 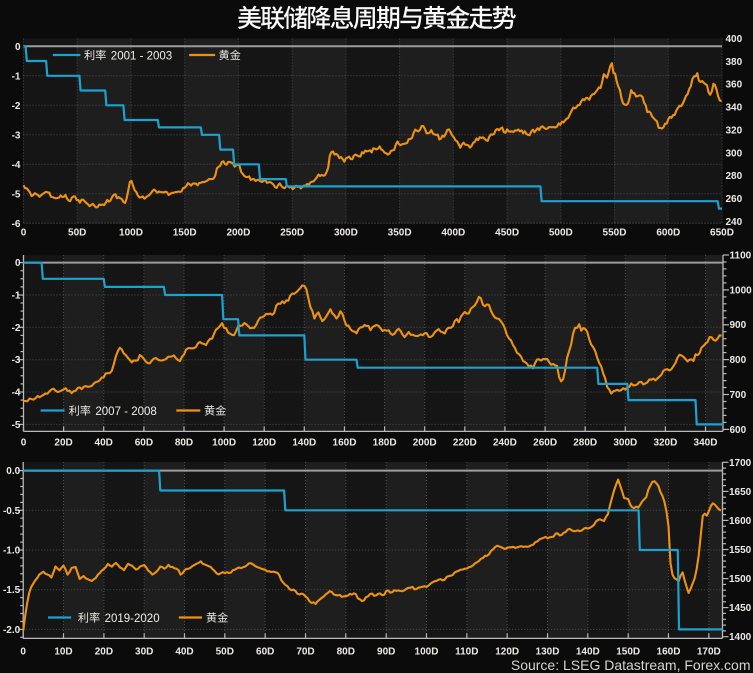 I want to click on svg-text: 2007 - 2008, so click(x=125, y=412).